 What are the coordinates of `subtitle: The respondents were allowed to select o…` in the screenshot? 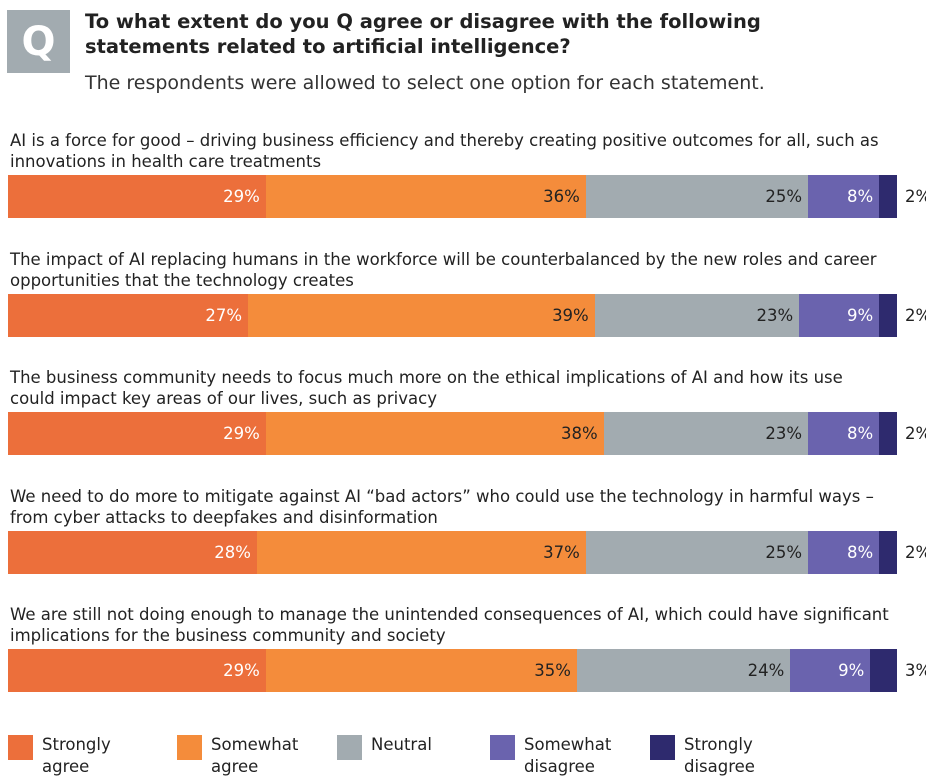 It's located at (425, 83).